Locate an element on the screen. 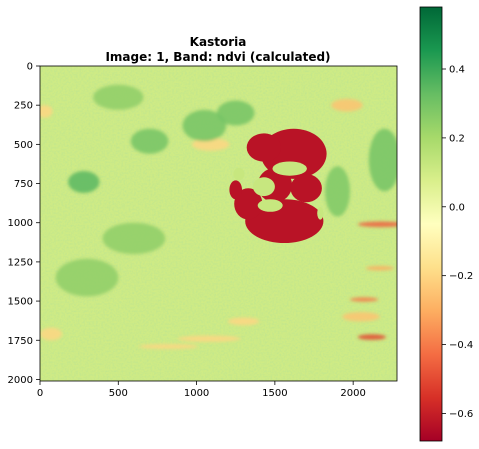 The width and height of the screenshot is (479, 449). chart-title: Kastoria is located at coordinates (218, 42).